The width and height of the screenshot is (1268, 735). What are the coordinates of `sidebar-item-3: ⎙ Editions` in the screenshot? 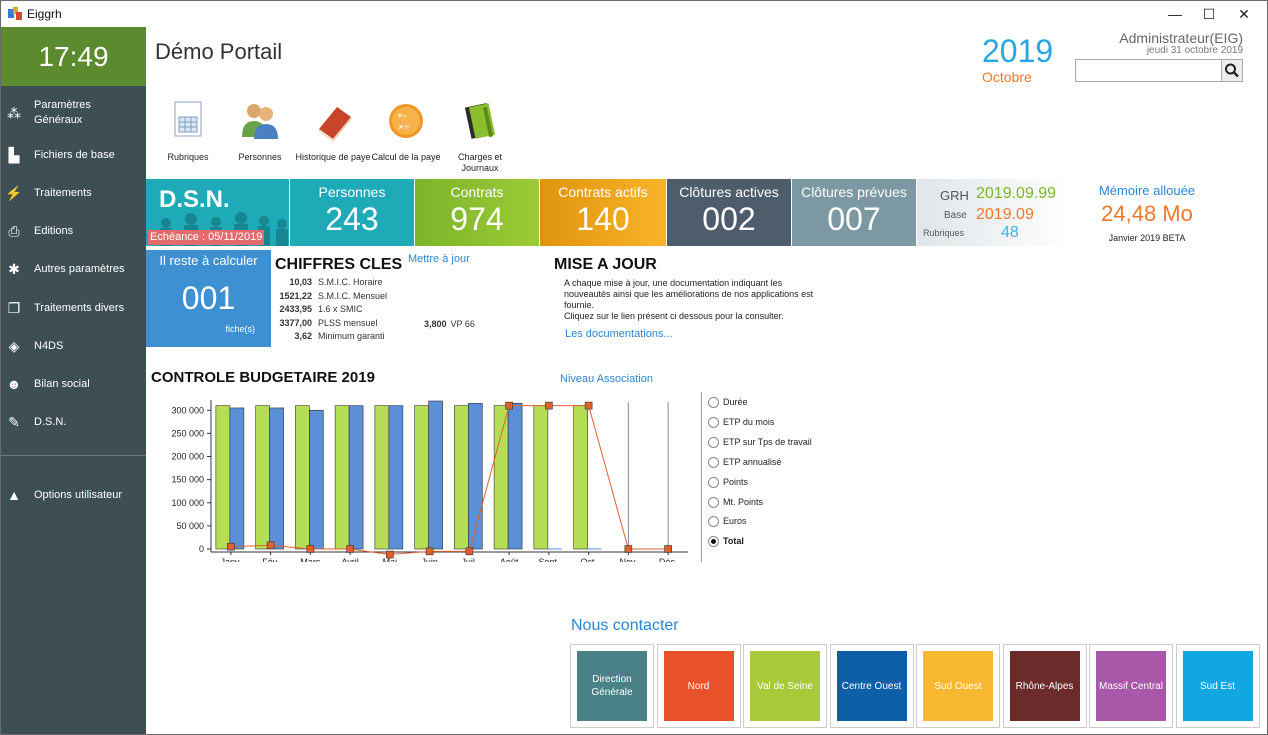 It's located at (73, 231).